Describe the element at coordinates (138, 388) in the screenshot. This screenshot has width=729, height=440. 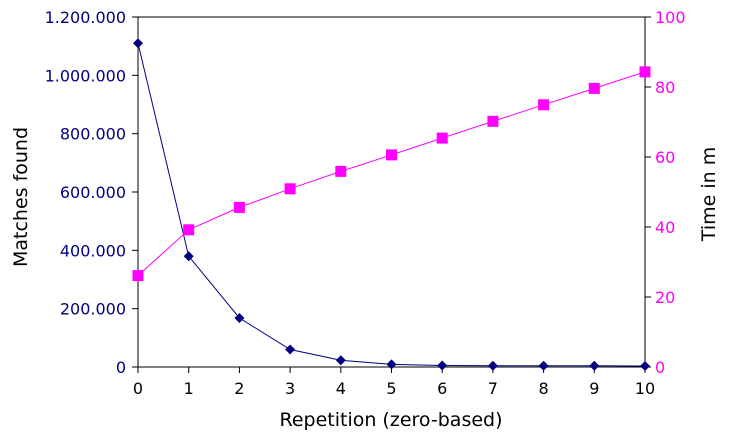
I see `x-tick-label: 0` at that location.